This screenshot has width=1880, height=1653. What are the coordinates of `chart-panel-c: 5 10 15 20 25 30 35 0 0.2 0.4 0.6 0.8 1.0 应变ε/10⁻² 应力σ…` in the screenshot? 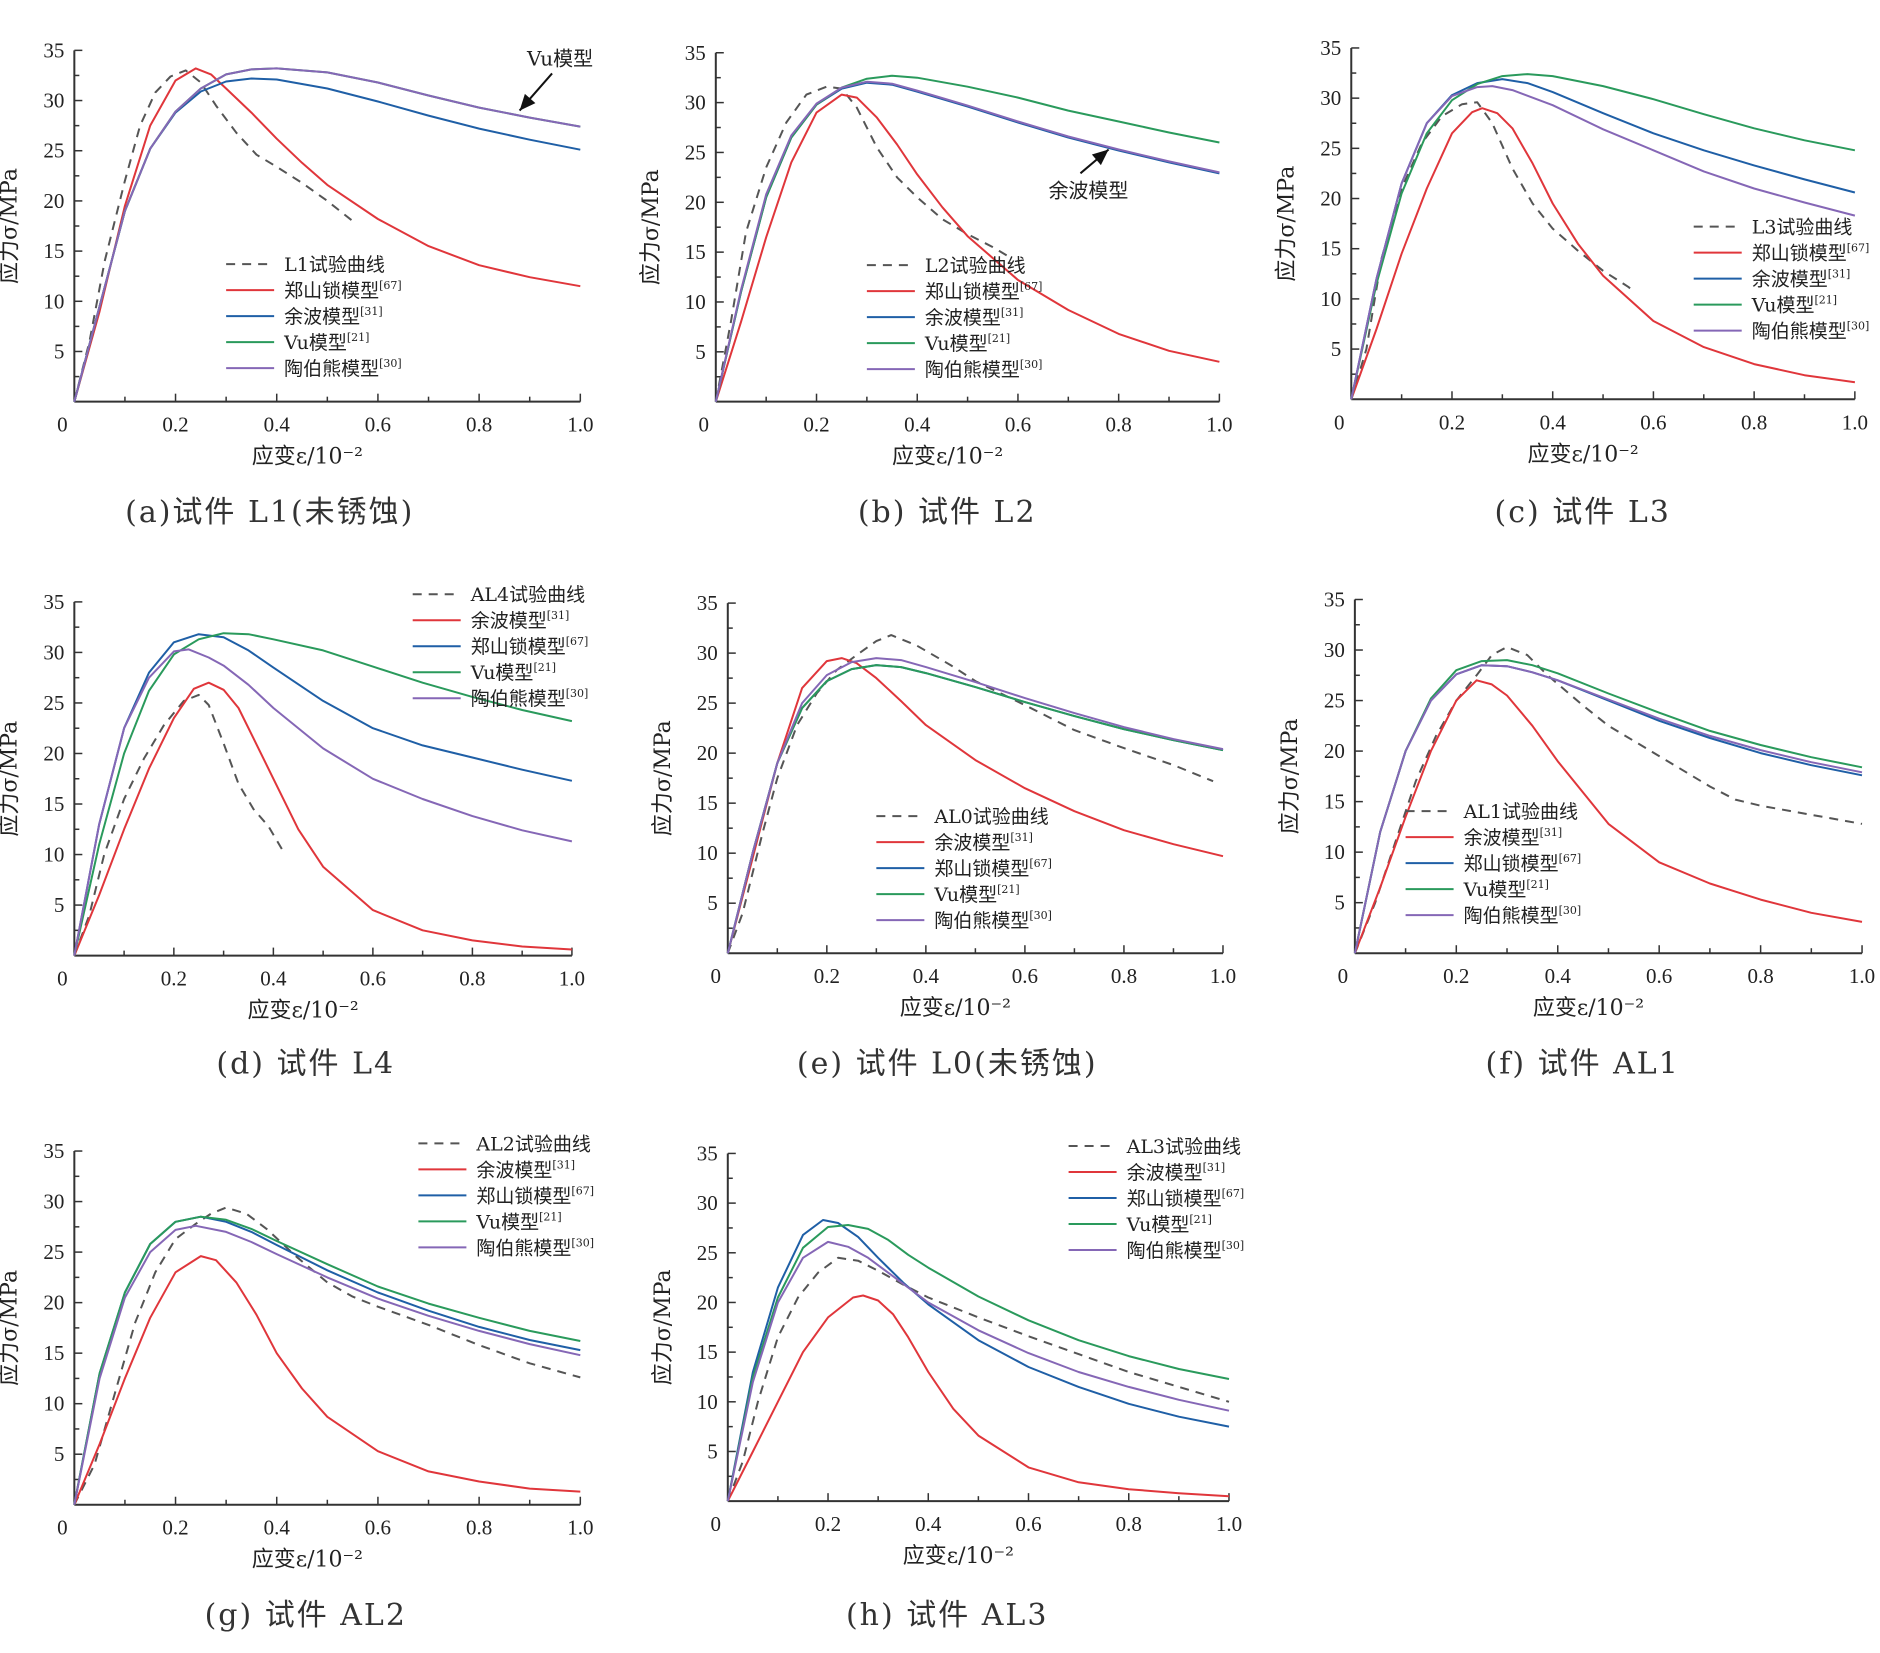 It's located at (1571, 283).